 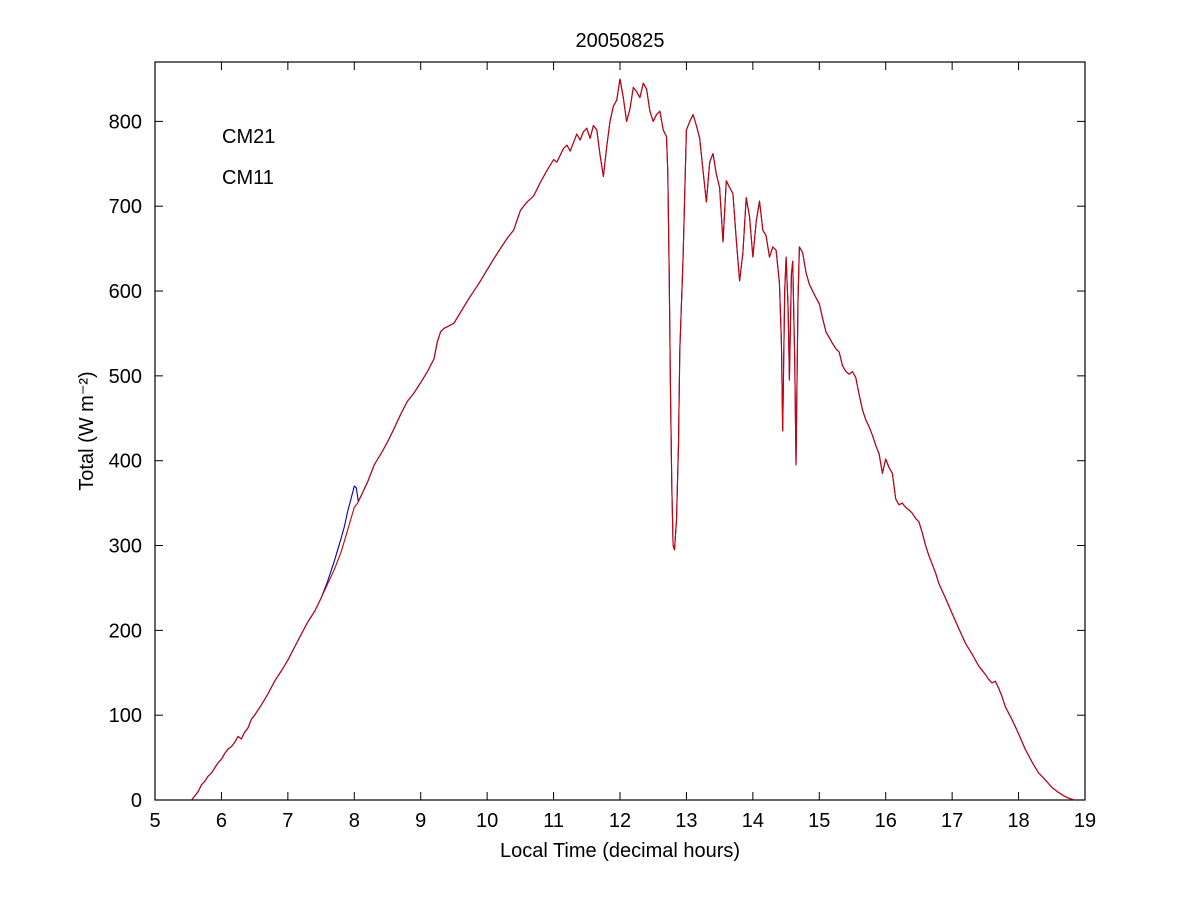 I want to click on x-tick-label: 14, so click(x=753, y=821).